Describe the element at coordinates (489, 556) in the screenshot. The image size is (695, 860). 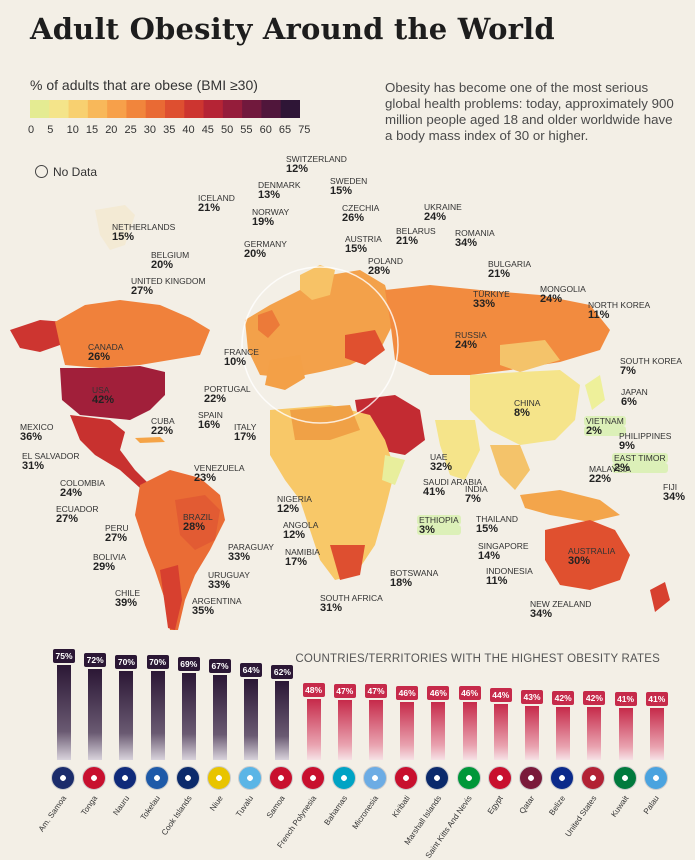
I see `country-value: 14%` at that location.